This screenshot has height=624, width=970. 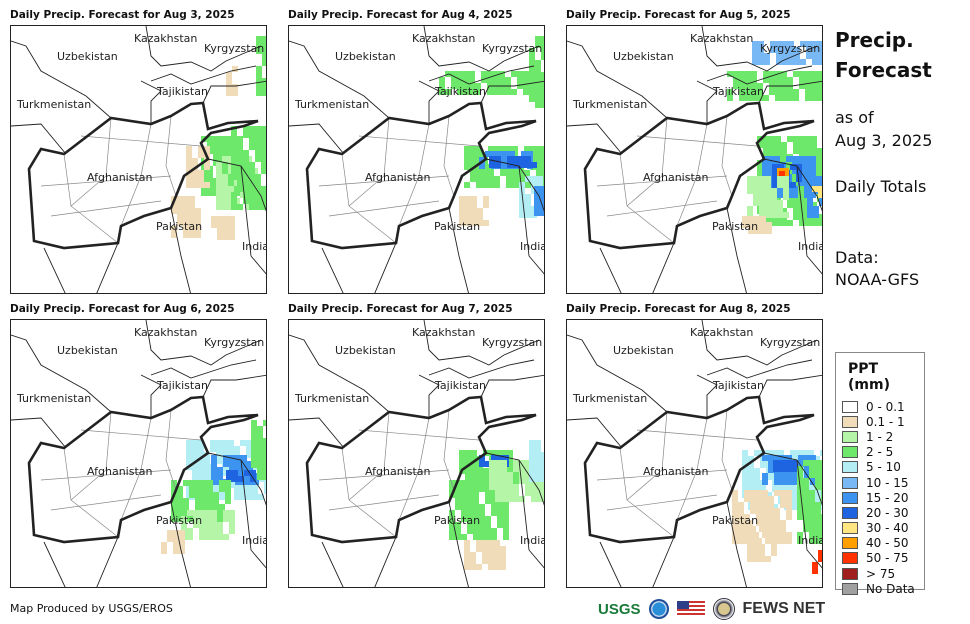 What do you see at coordinates (883, 482) in the screenshot?
I see `legend-item: 10 - 15` at bounding box center [883, 482].